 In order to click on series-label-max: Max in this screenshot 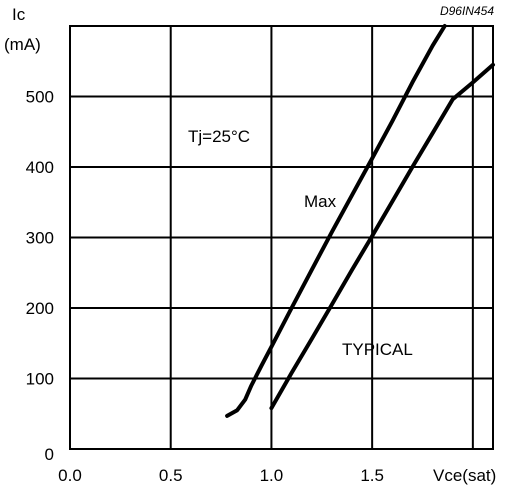, I will do `click(320, 201)`.